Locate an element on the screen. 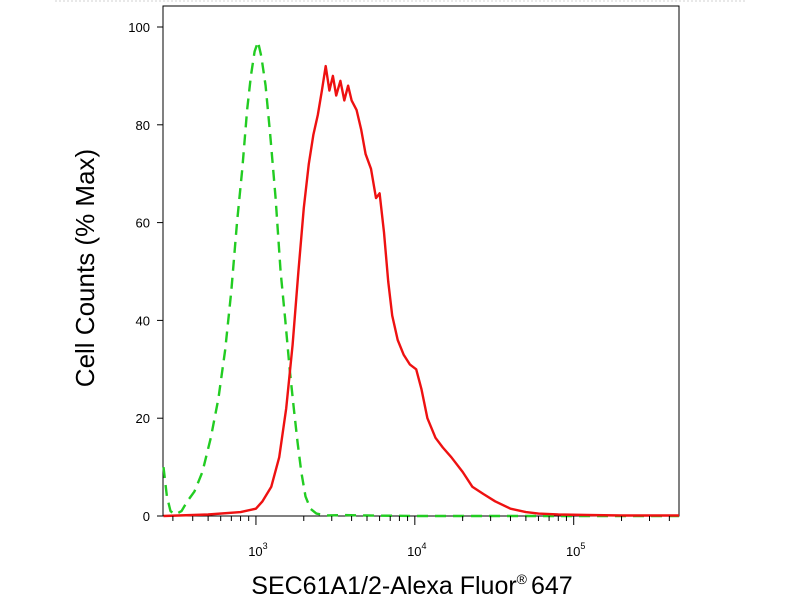  y-tick-label: 100 is located at coordinates (139, 27).